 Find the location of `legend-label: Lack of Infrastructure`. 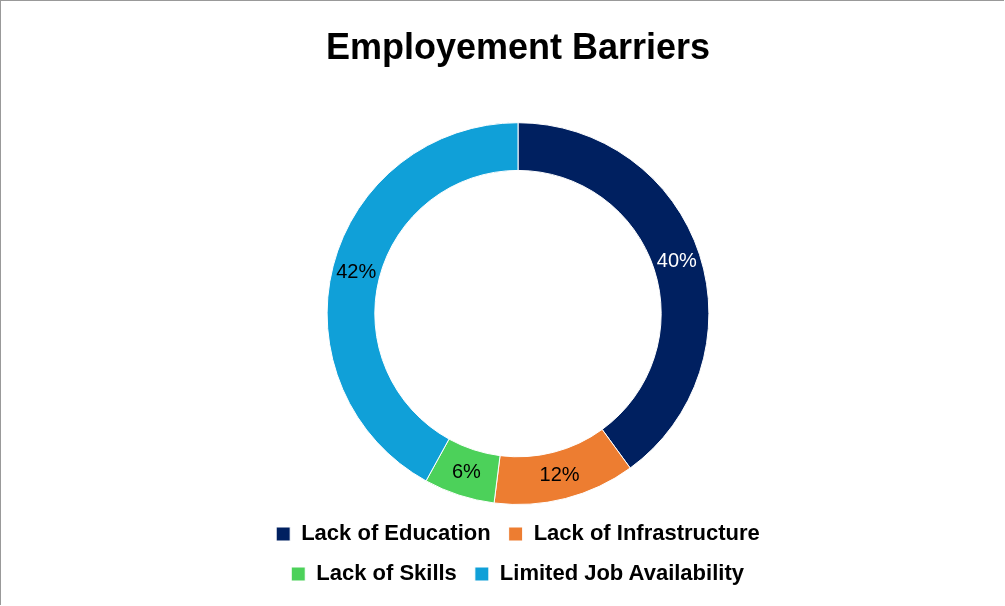

legend-label: Lack of Infrastructure is located at coordinates (646, 533).